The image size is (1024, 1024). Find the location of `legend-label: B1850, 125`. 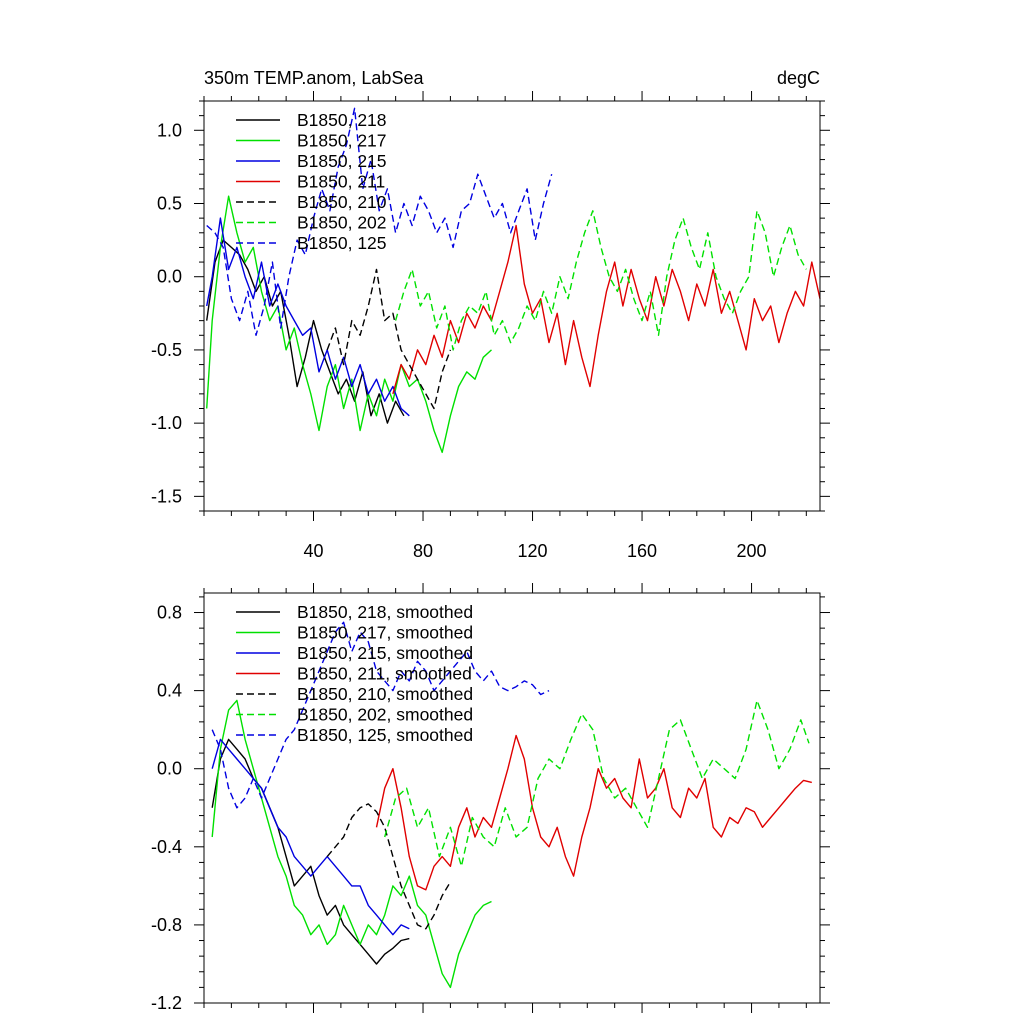

legend-label: B1850, 125 is located at coordinates (342, 243).